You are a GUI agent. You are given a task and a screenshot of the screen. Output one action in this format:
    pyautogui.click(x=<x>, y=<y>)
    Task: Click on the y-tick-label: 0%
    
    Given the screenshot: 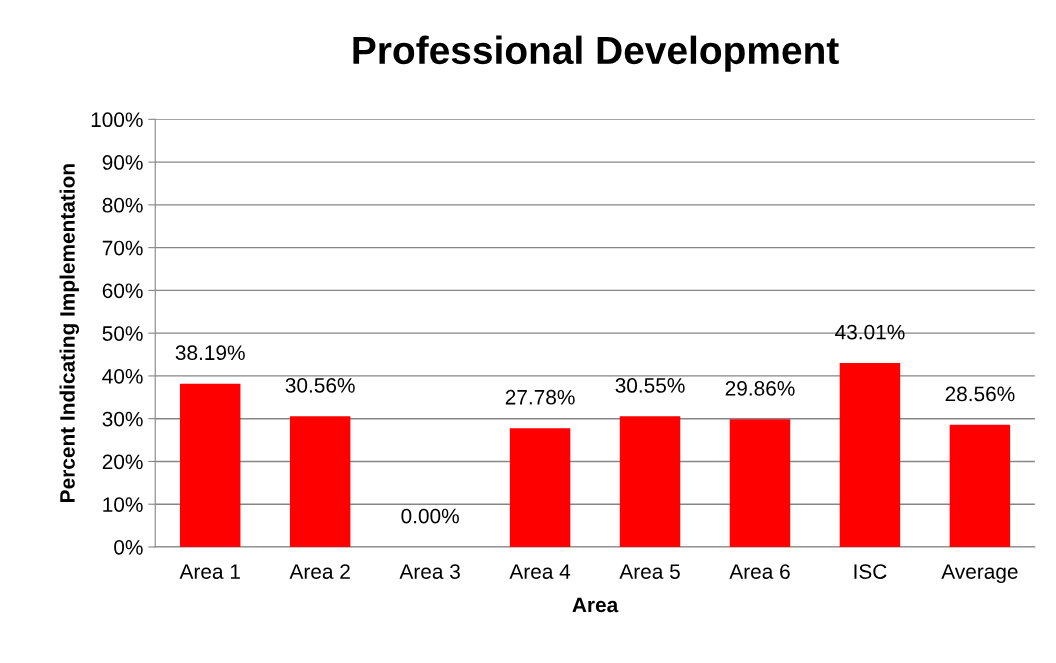 What is the action you would take?
    pyautogui.click(x=128, y=547)
    